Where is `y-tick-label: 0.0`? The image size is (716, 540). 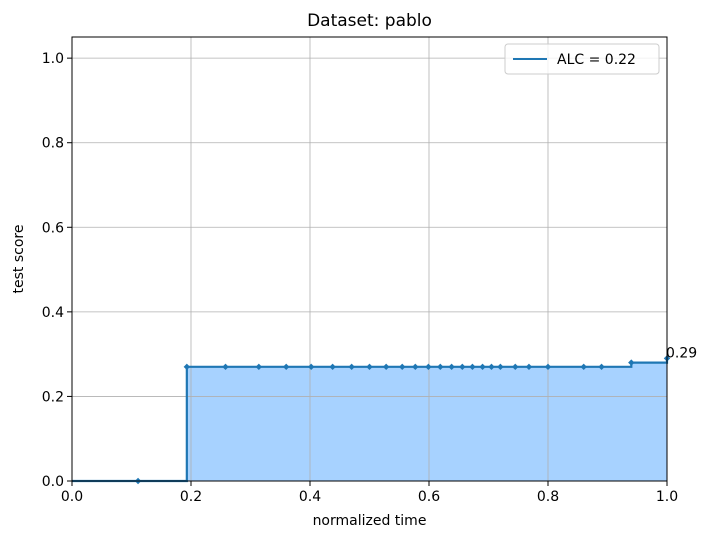 y-tick-label: 0.0 is located at coordinates (53, 482).